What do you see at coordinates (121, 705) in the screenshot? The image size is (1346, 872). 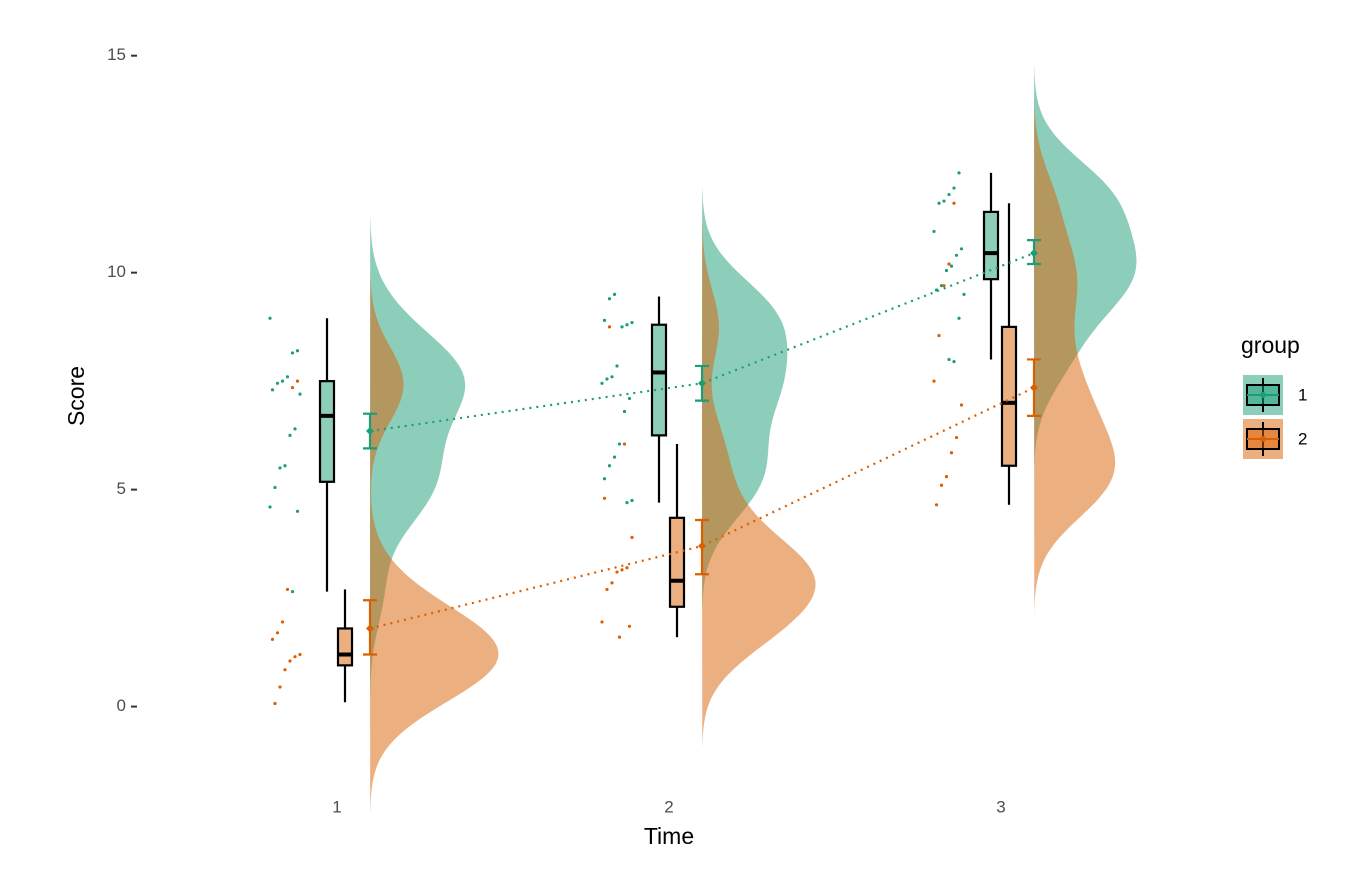 I see `y-tick-label: 0` at bounding box center [121, 705].